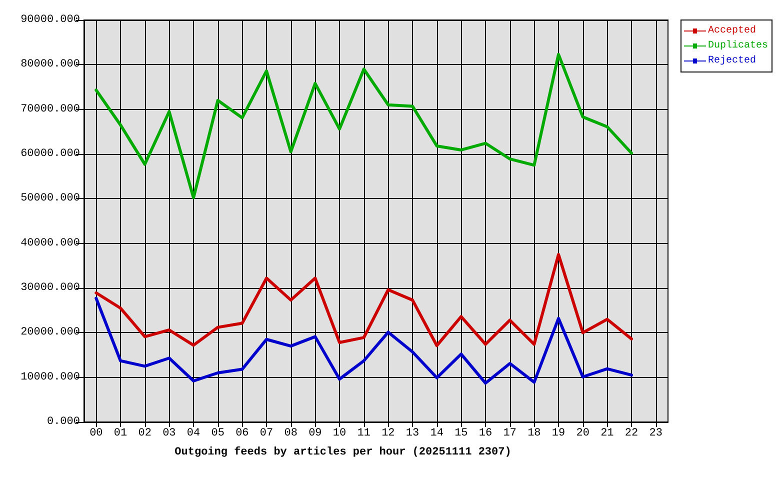 The height and width of the screenshot is (480, 780). I want to click on x-tick-label: 05, so click(217, 434).